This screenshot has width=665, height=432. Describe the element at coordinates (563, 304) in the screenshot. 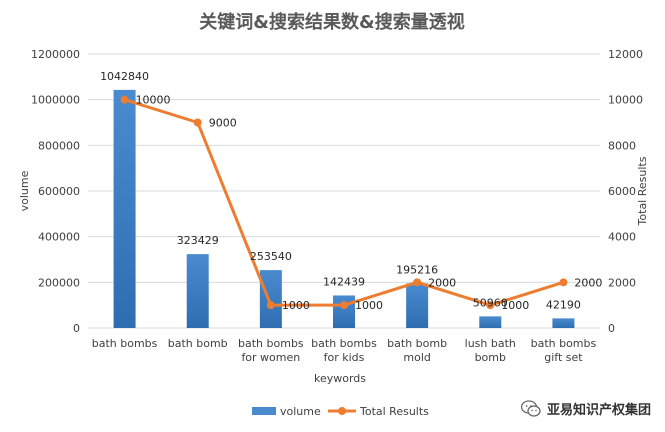

I see `volume-data-label: 42190` at that location.